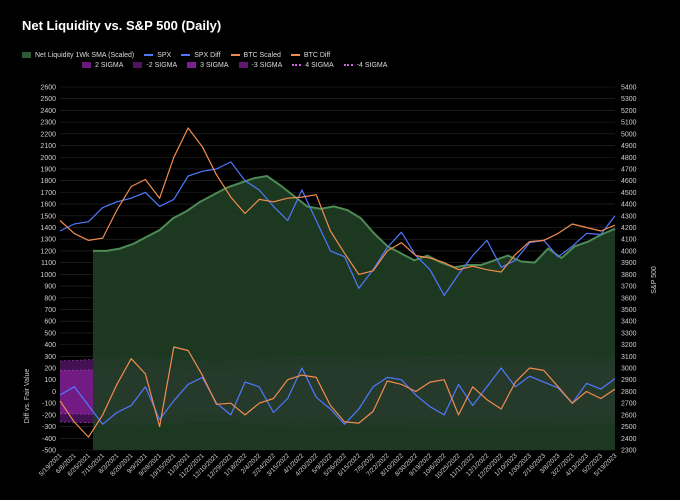 Image resolution: width=680 pixels, height=500 pixels. What do you see at coordinates (629, 123) in the screenshot?
I see `right-tick-label: 5100` at bounding box center [629, 123].